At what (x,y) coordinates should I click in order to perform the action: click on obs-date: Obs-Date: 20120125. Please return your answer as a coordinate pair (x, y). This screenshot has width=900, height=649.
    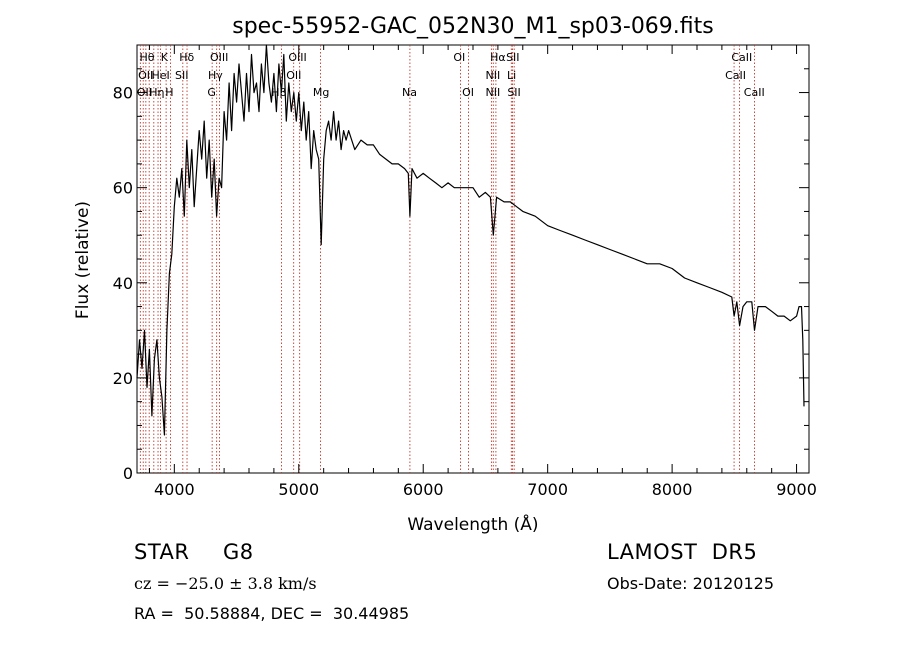
    Looking at the image, I should click on (691, 583).